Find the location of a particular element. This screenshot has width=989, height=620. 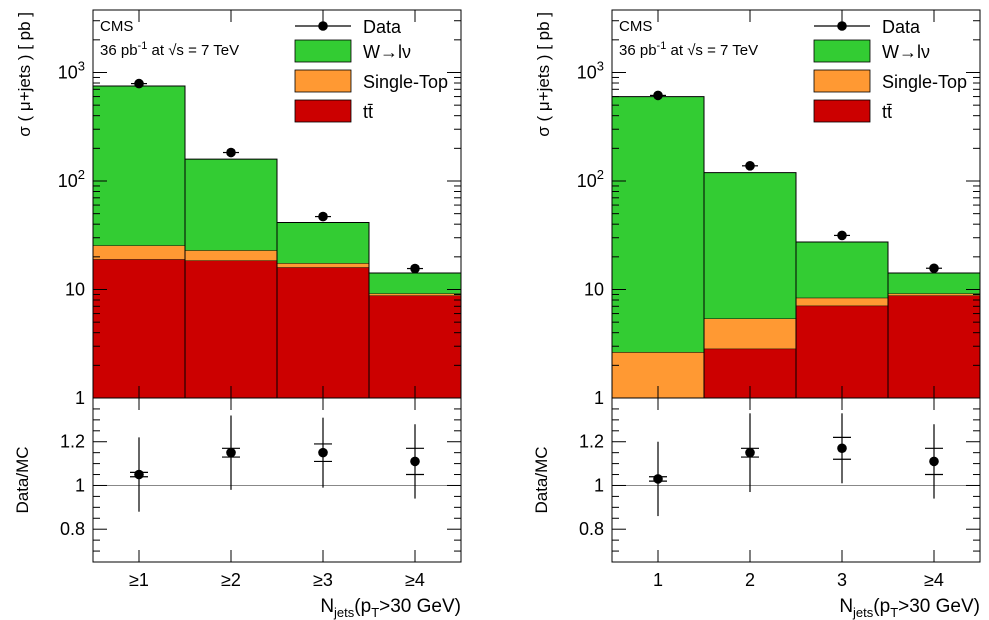

xtick-label-1: 1 is located at coordinates (658, 580).